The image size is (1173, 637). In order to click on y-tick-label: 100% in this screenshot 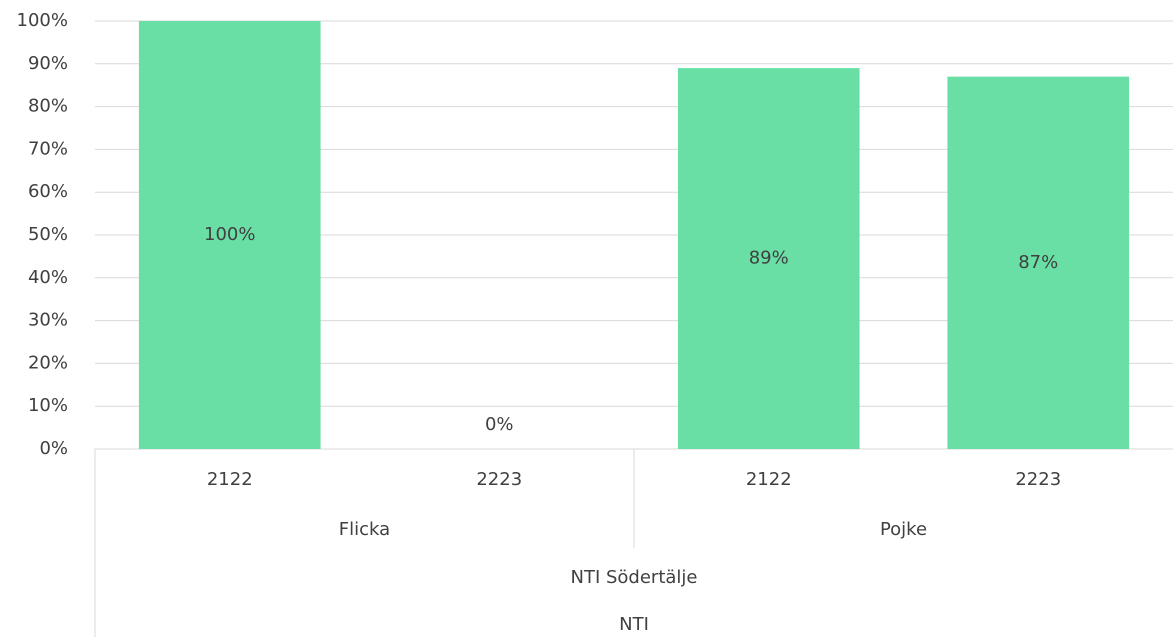, I will do `click(42, 20)`.